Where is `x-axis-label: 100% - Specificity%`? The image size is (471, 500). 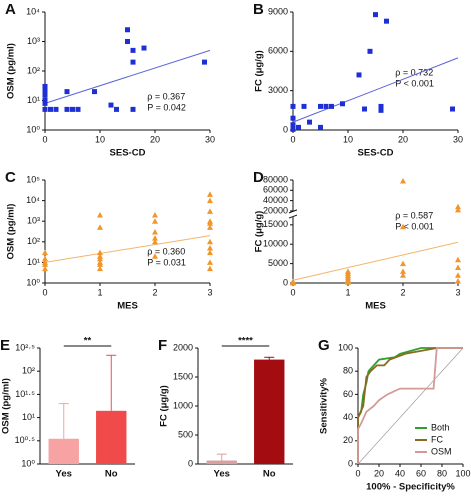
x-axis-label: 100% - Specificity% is located at coordinates (410, 487).